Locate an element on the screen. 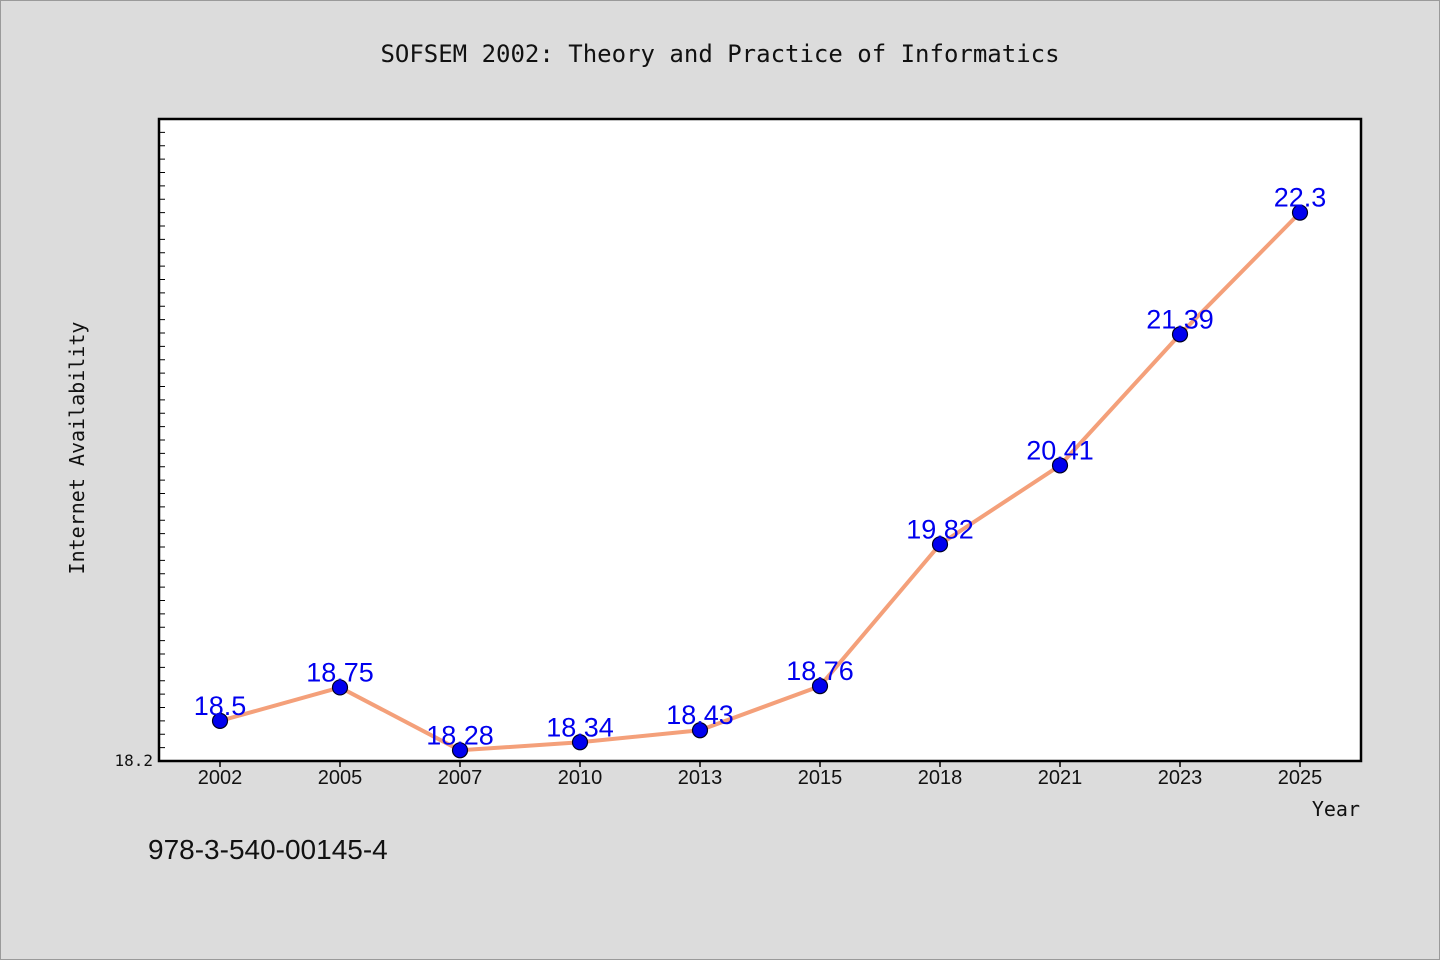  data-label: 18.76 is located at coordinates (820, 671).